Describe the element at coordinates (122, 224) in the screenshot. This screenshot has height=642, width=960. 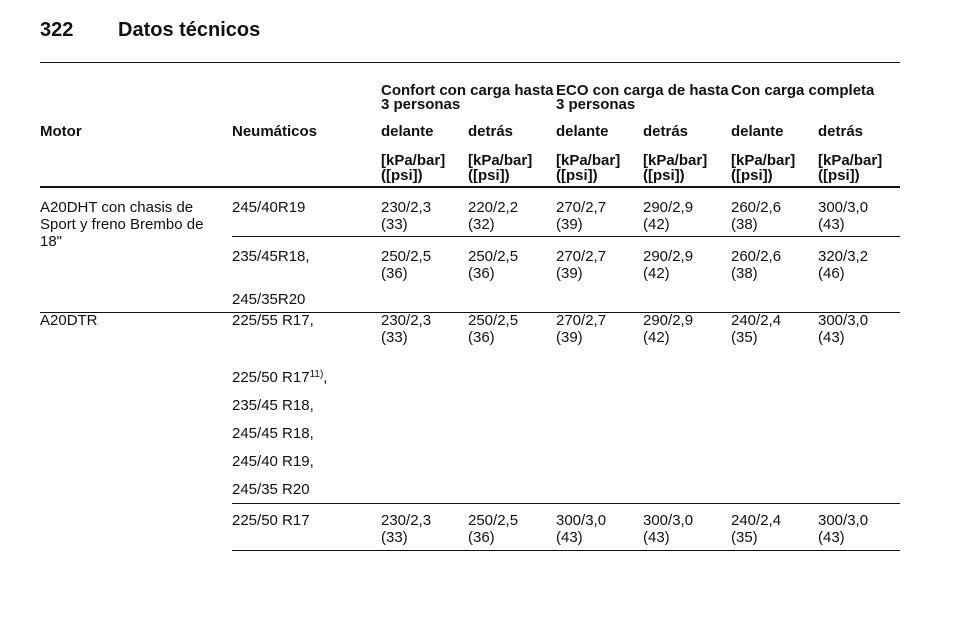
I see `motor: Sport y freno Brembo de` at that location.